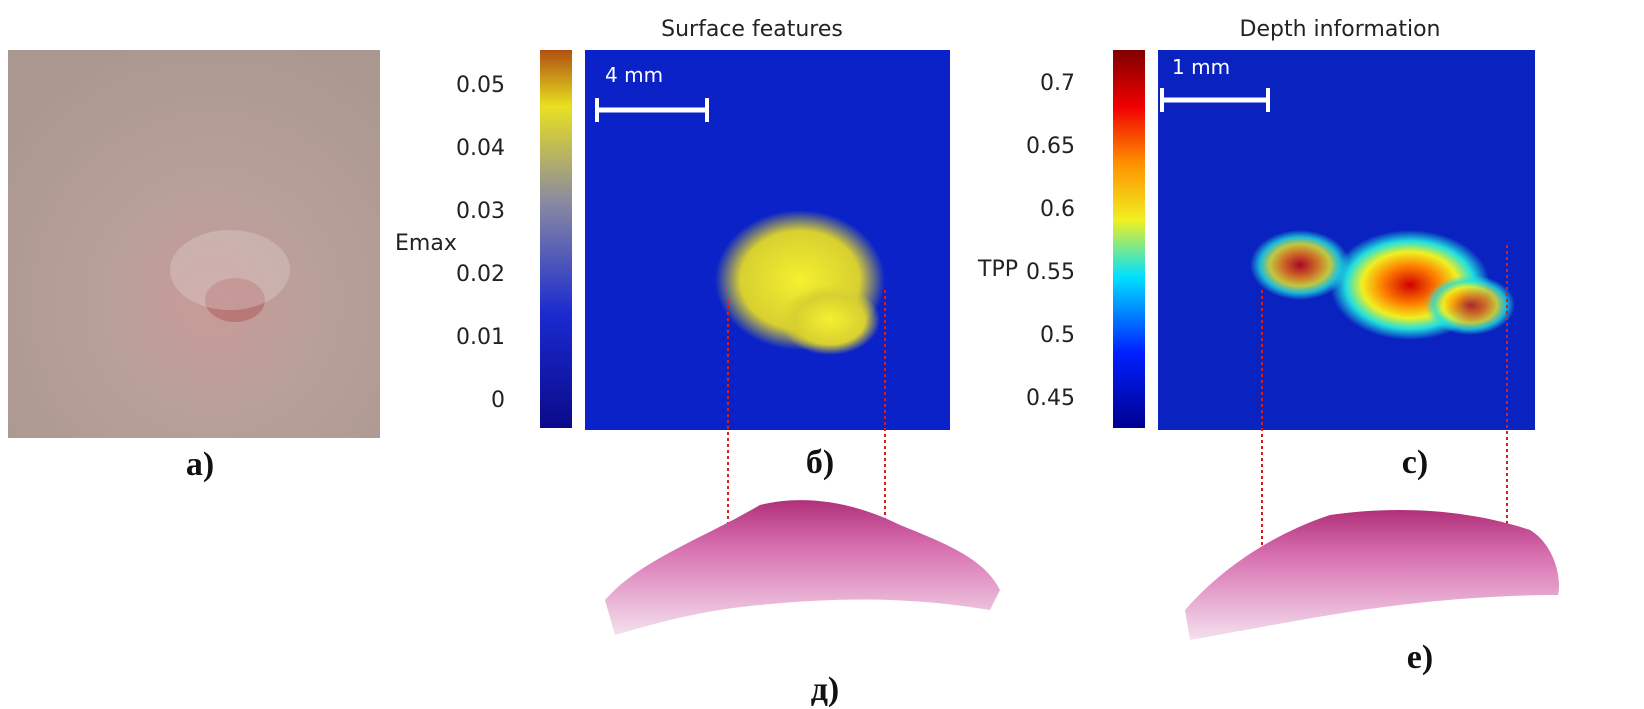 This screenshot has width=1644, height=709. What do you see at coordinates (825, 689) in the screenshot?
I see `panel-label: д)` at bounding box center [825, 689].